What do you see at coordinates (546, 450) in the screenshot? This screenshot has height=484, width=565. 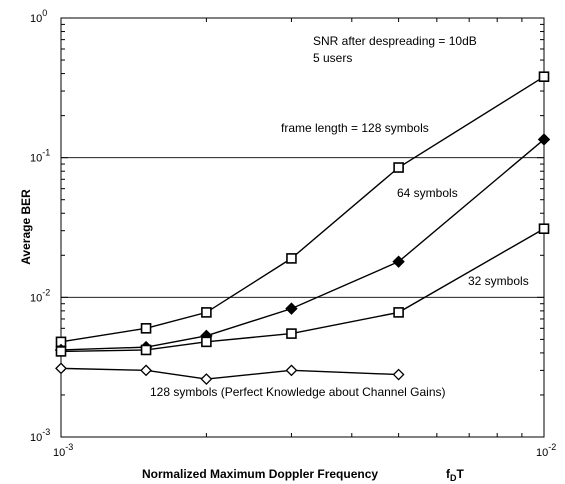 I see `x-tick-label-1: 10⁻²` at bounding box center [546, 450].